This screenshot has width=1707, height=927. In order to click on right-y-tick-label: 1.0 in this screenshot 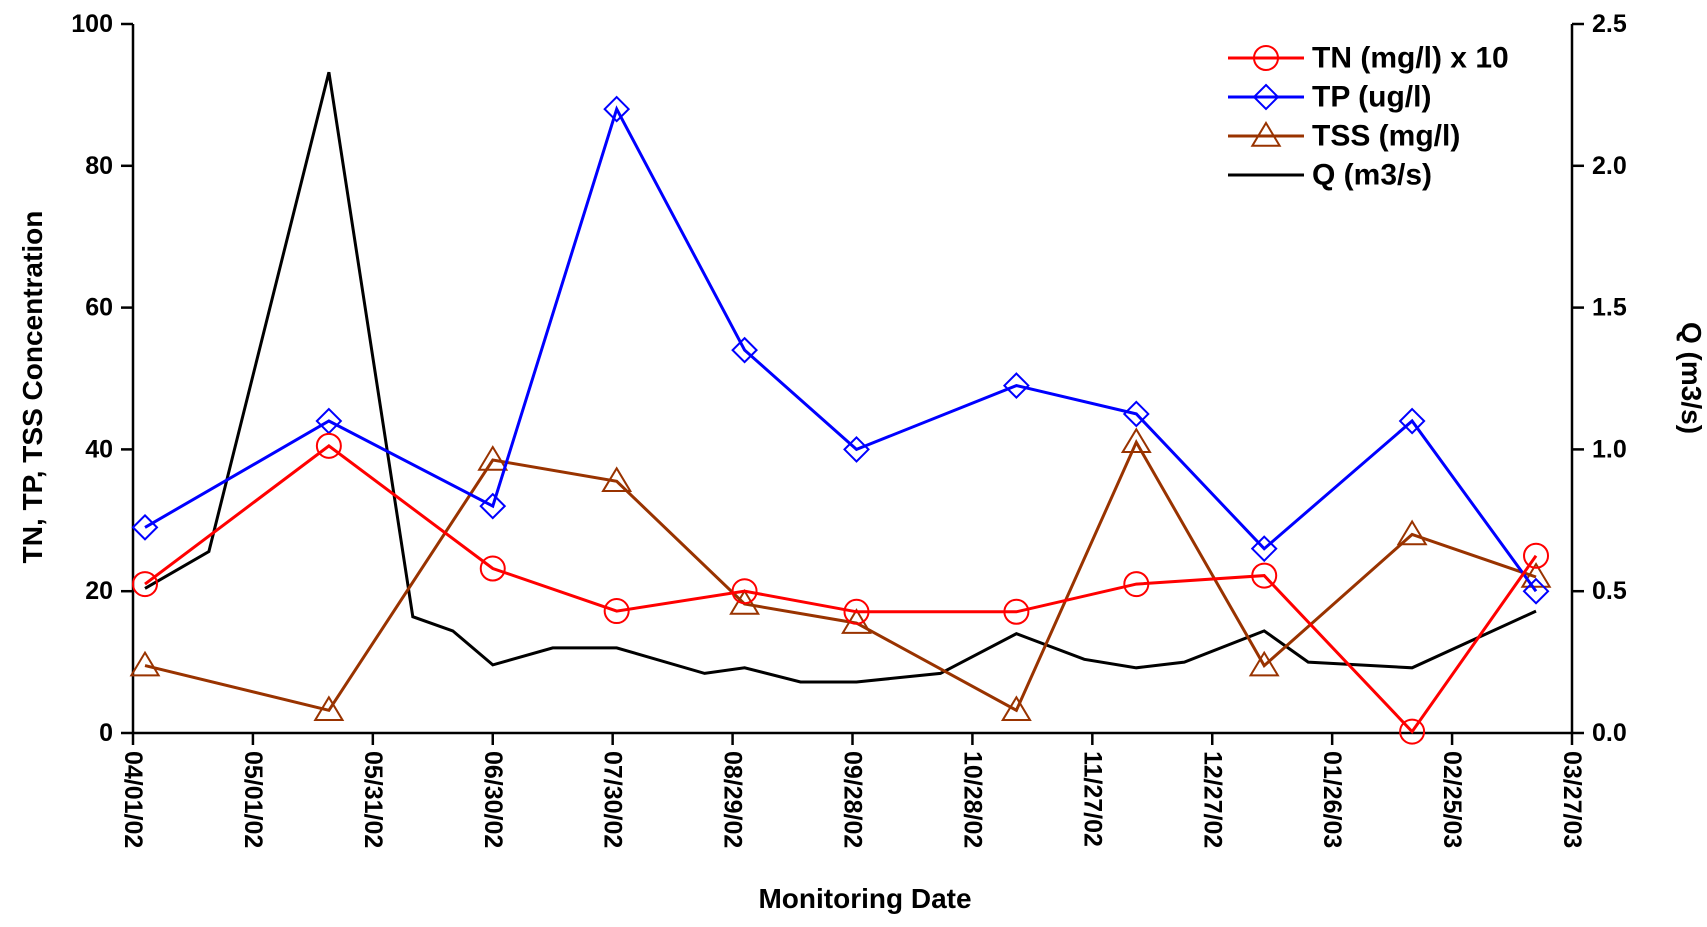, I will do `click(1609, 449)`.